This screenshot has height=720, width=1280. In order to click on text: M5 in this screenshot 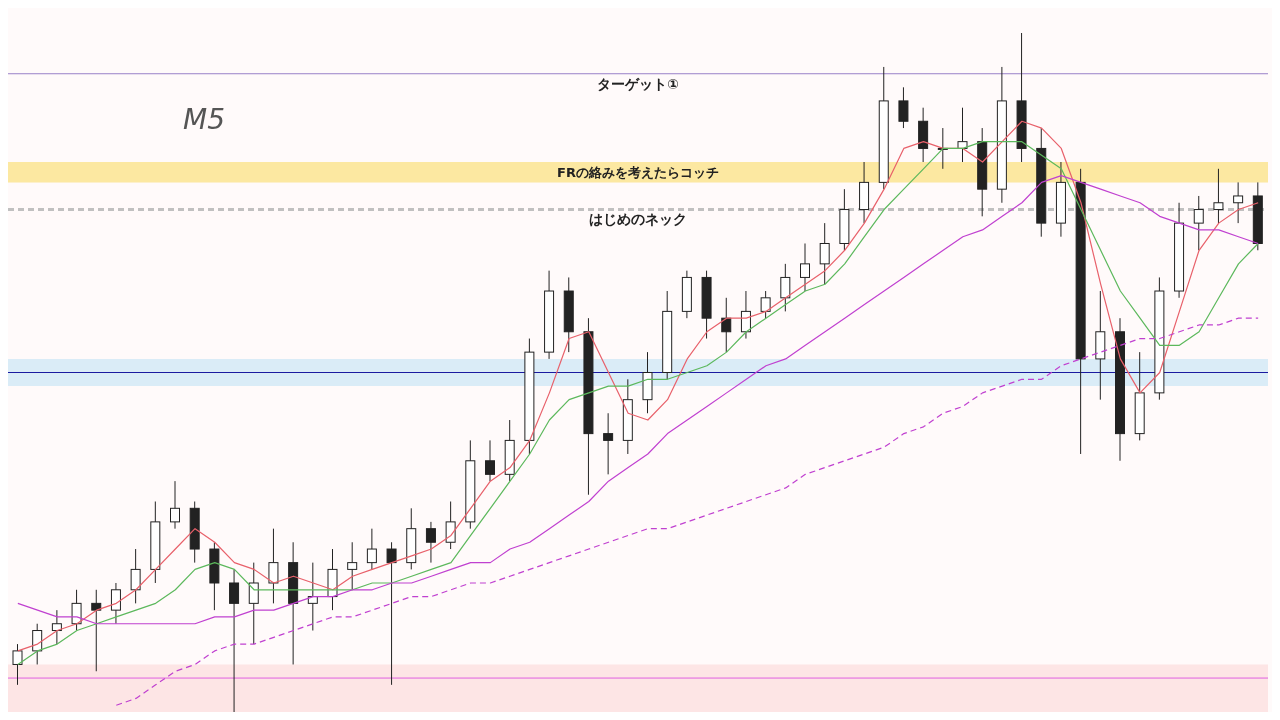, I will do `click(204, 119)`.